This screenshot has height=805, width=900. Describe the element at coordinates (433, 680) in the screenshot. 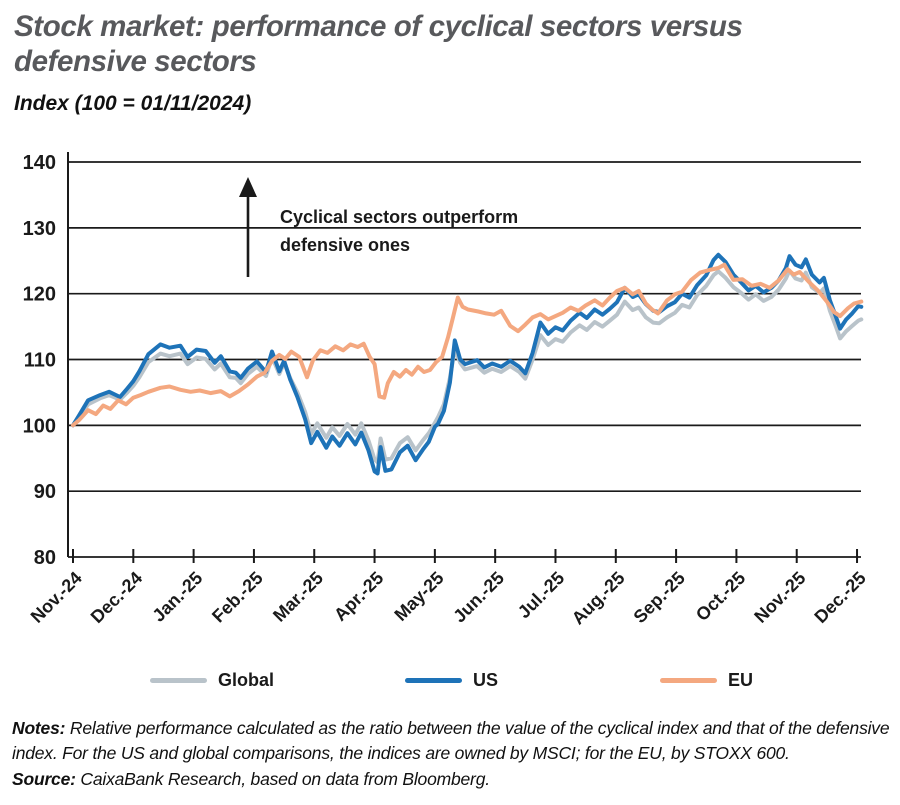

I see `us-line-swatch` at that location.